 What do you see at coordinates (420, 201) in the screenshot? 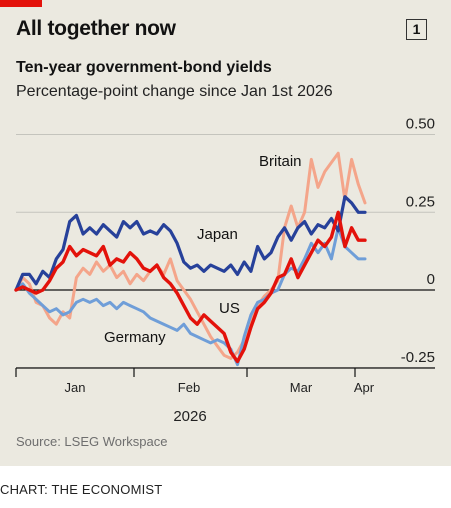
I see `y-tick-label: 0.25` at bounding box center [420, 201].